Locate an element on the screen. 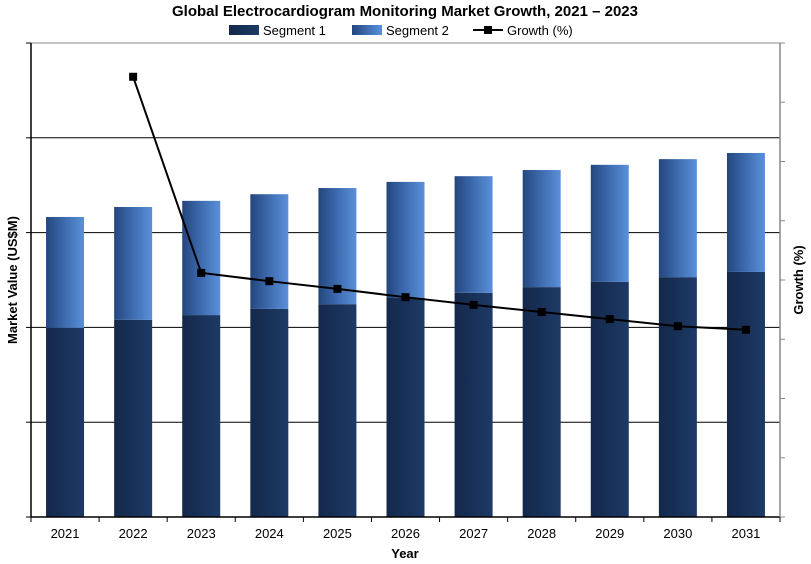  x-tick-label: 2031 is located at coordinates (745, 533).